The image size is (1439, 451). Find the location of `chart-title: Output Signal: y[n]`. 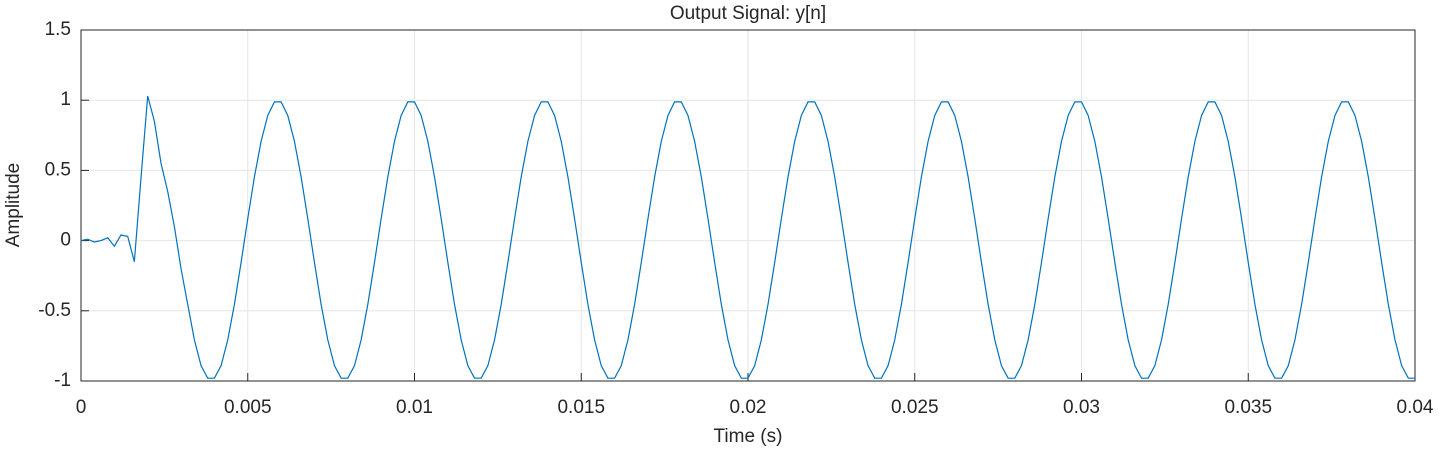

chart-title: Output Signal: y[n] is located at coordinates (748, 13).